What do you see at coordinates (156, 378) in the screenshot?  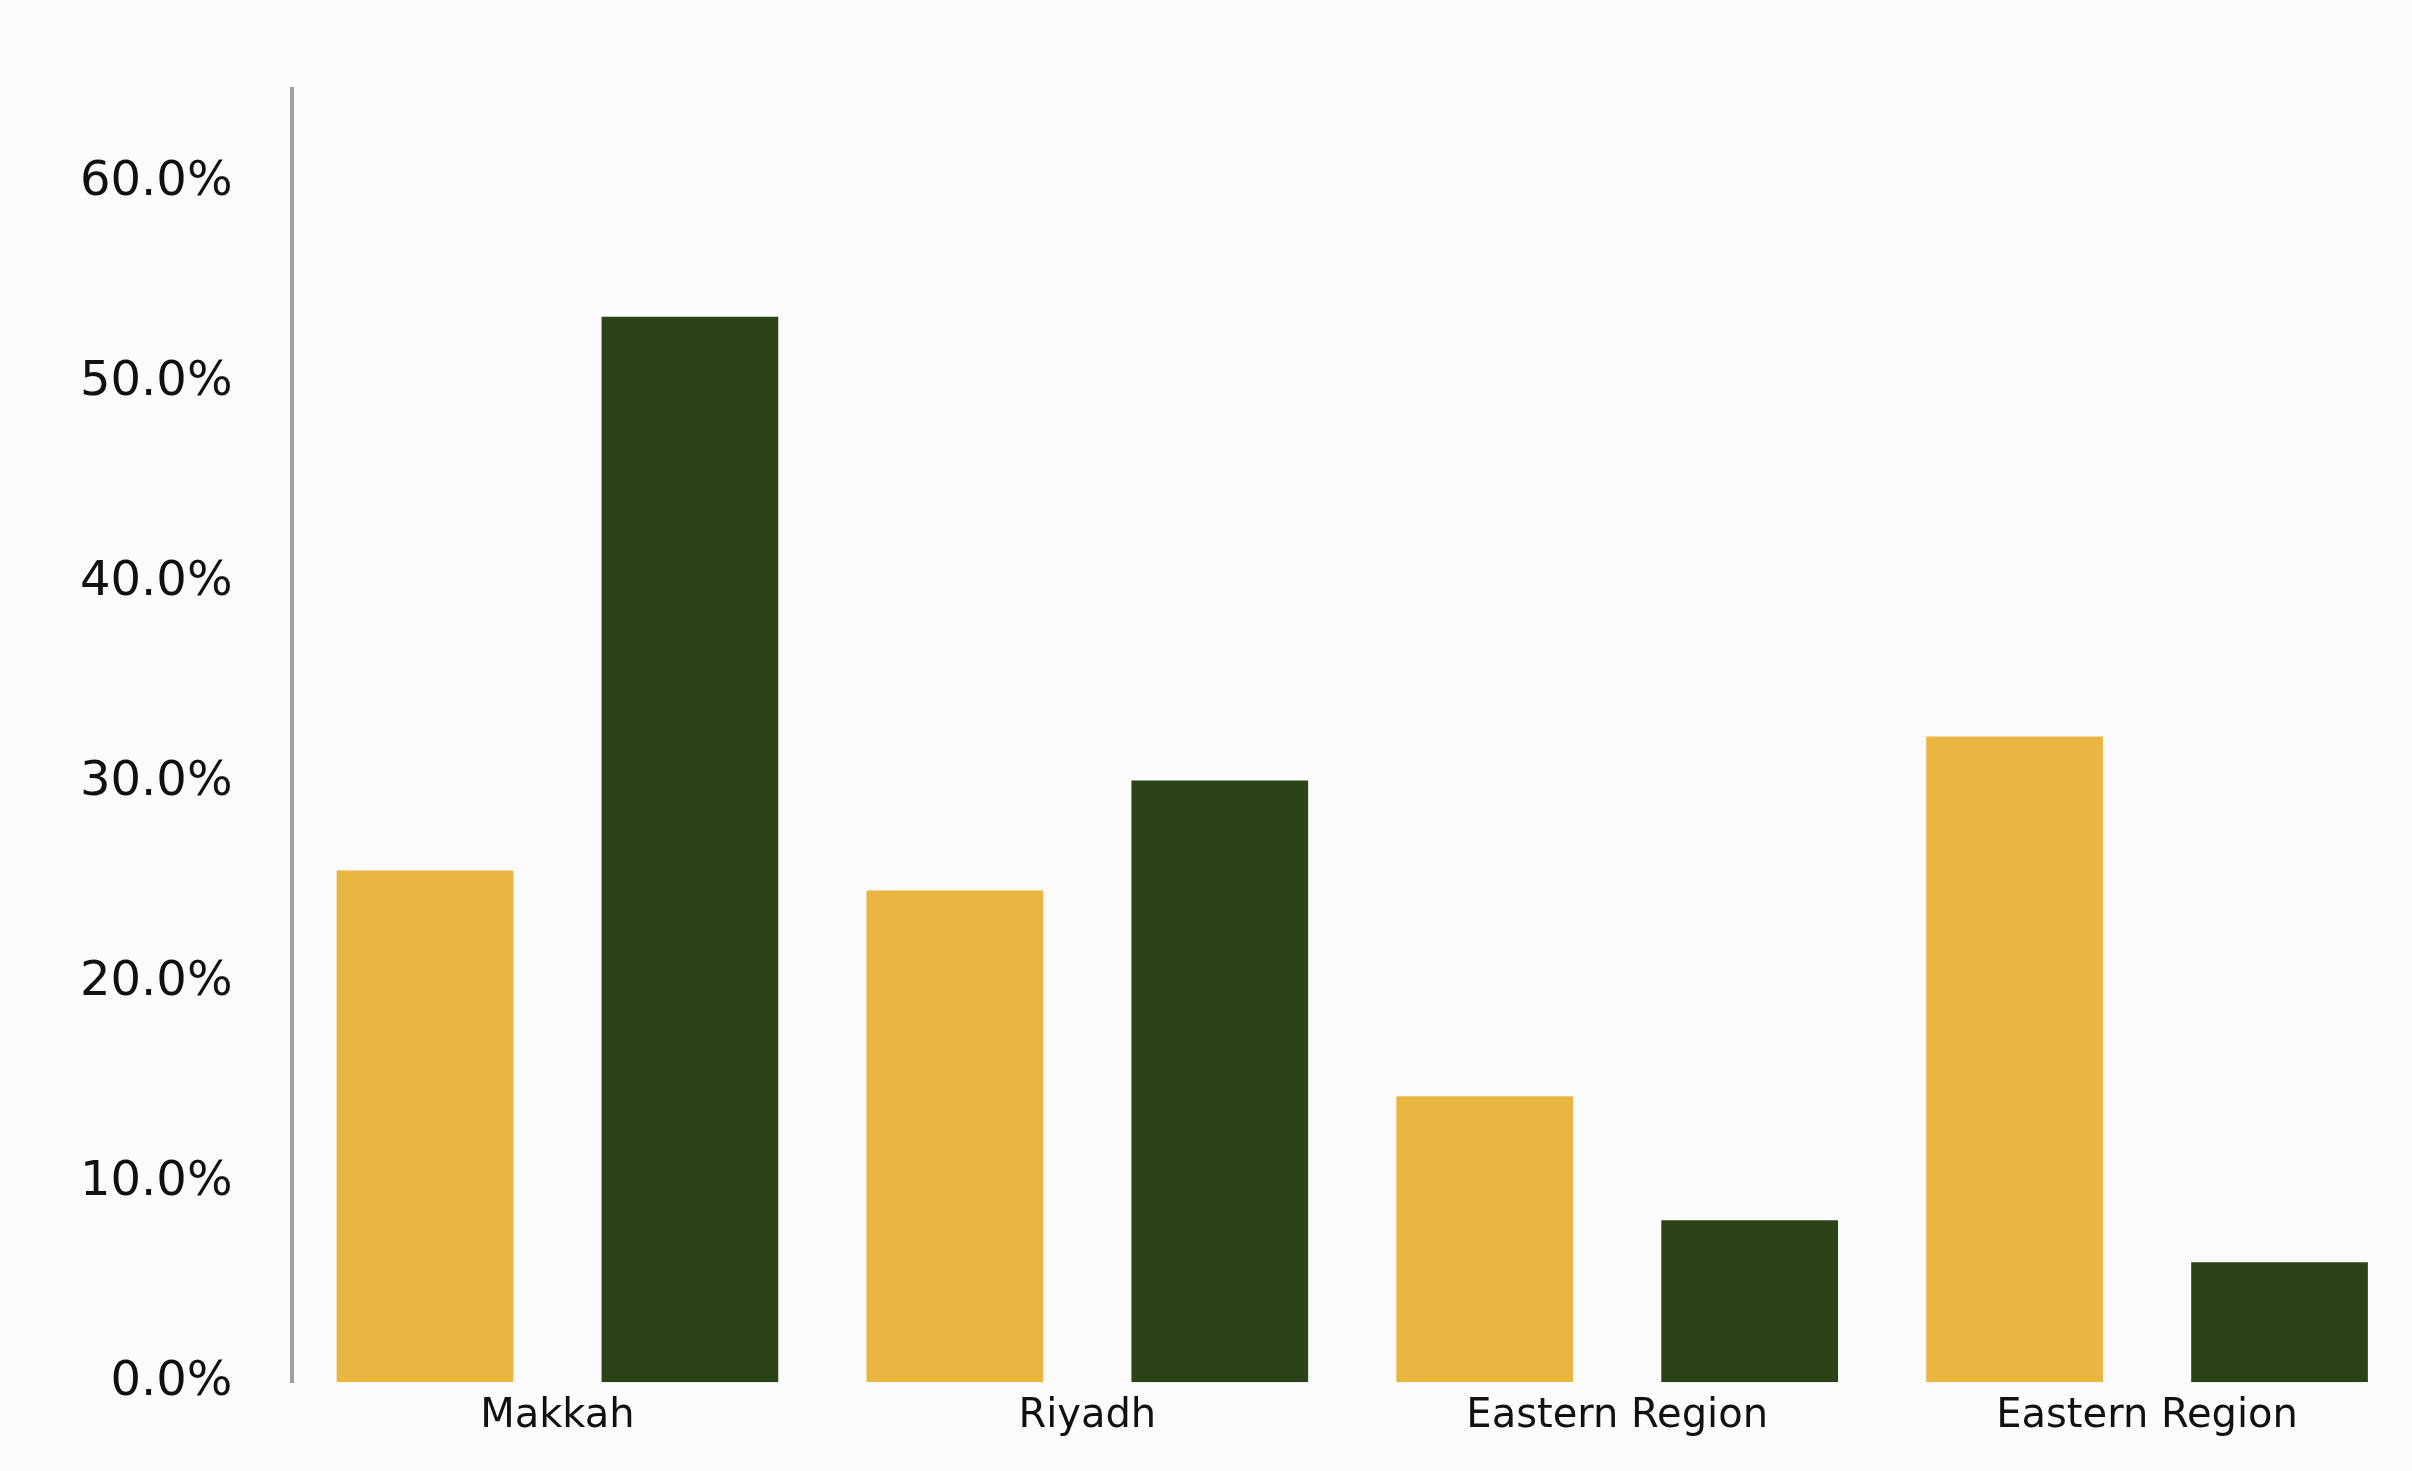 I see `y-tick-label: 50.0%` at bounding box center [156, 378].